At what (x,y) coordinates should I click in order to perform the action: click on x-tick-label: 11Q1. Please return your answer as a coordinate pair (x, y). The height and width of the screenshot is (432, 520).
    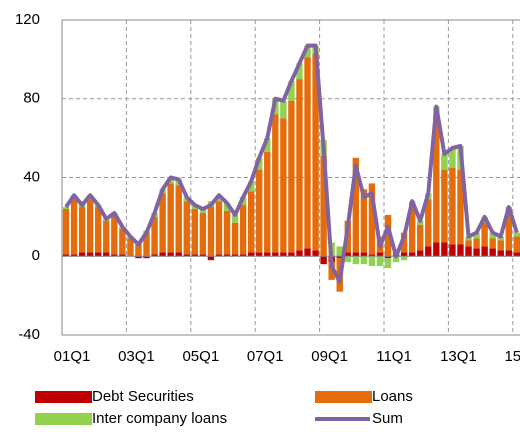
    Looking at the image, I should click on (394, 356).